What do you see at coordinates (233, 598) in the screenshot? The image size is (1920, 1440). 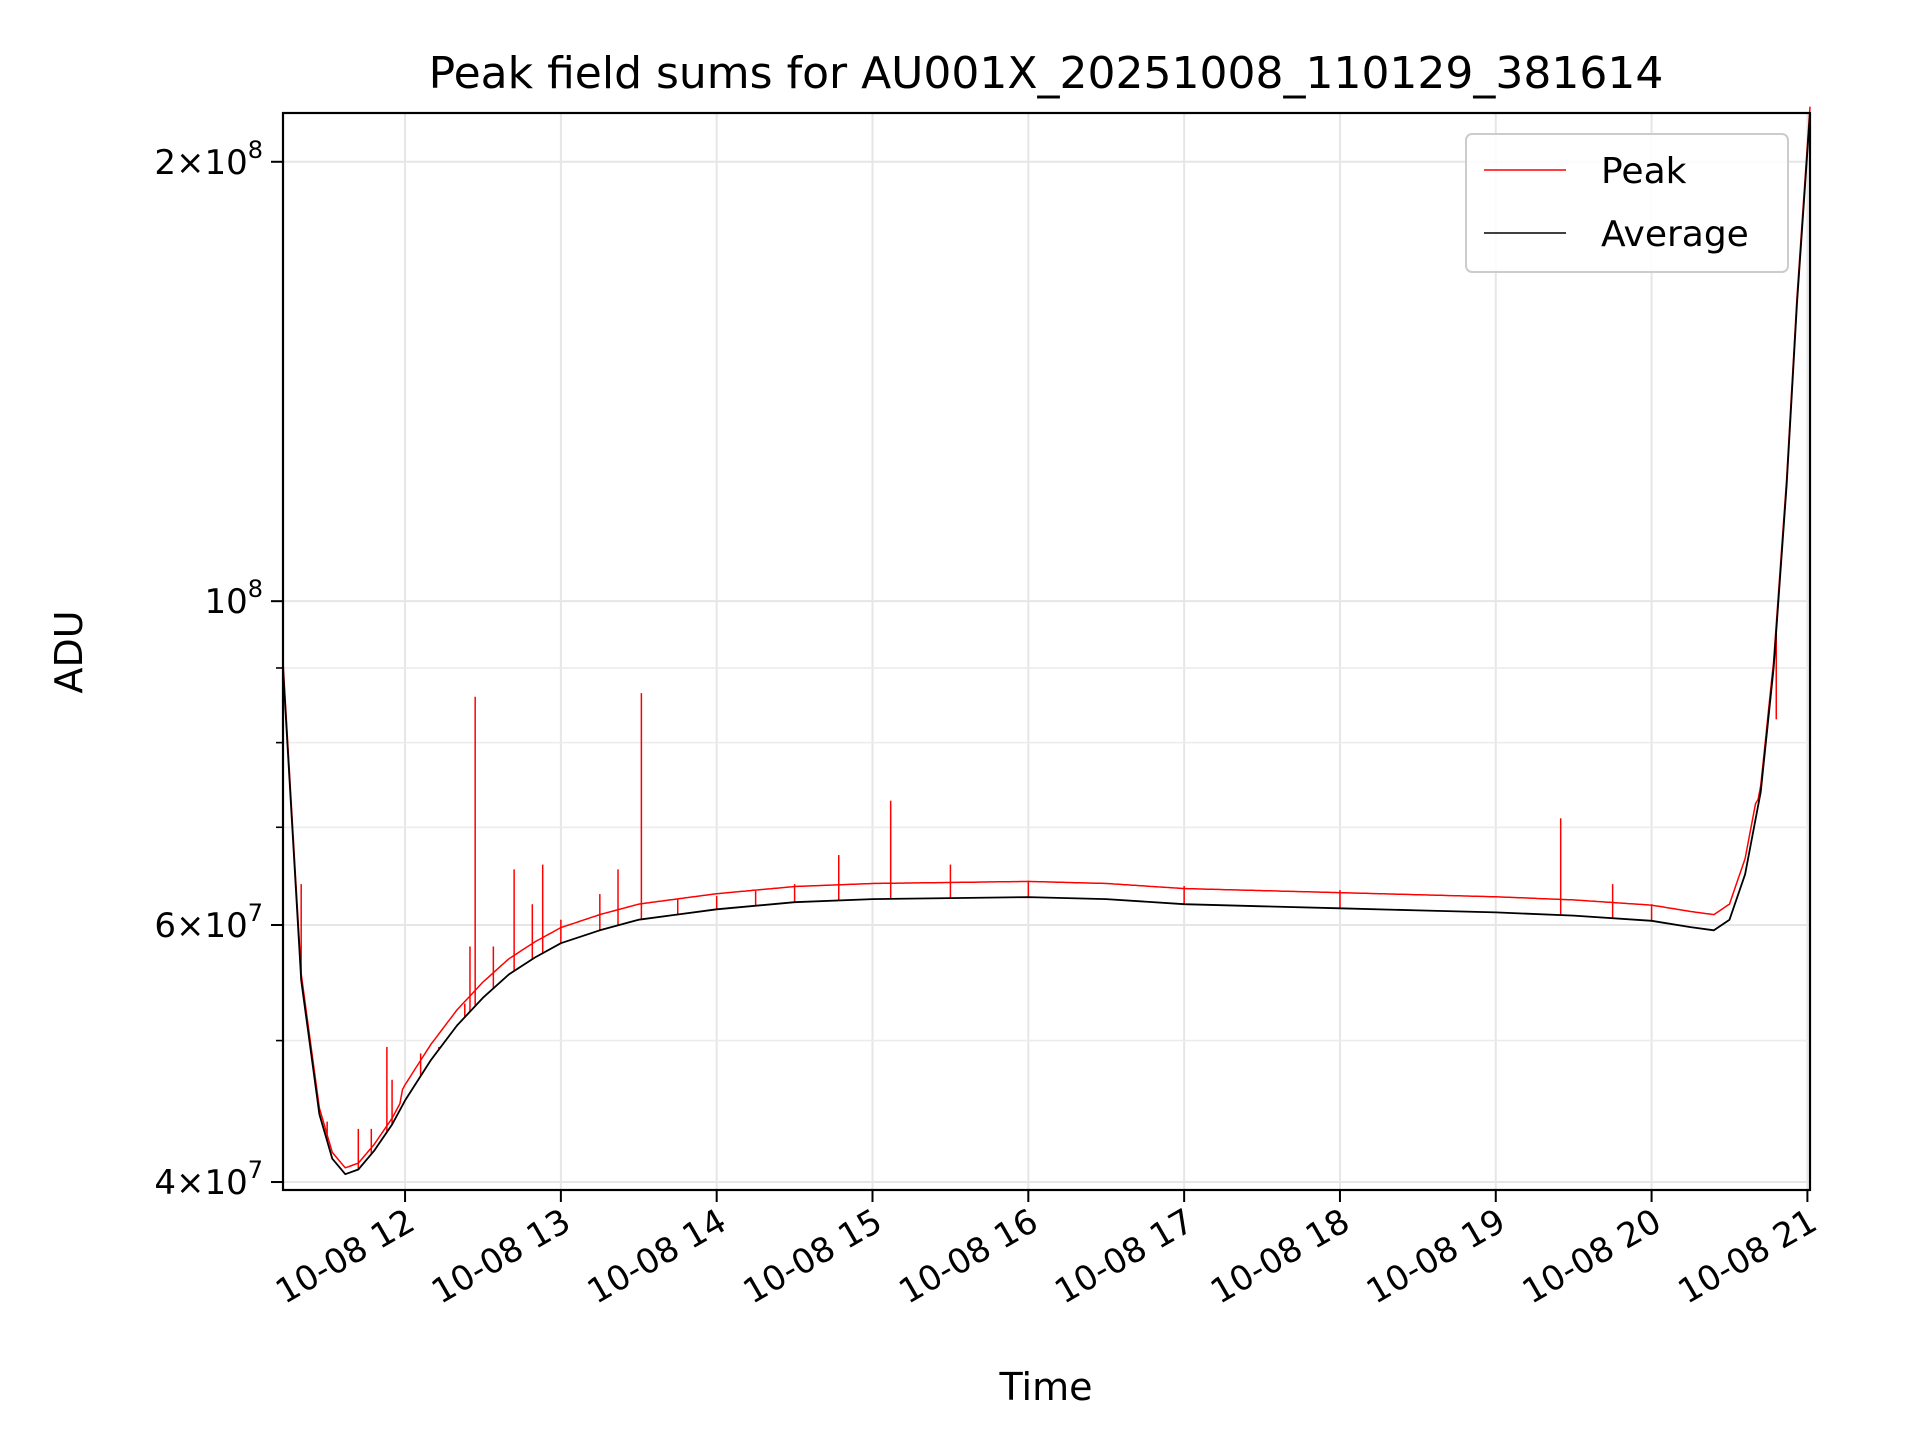 I see `y-tick-label: 108` at bounding box center [233, 598].